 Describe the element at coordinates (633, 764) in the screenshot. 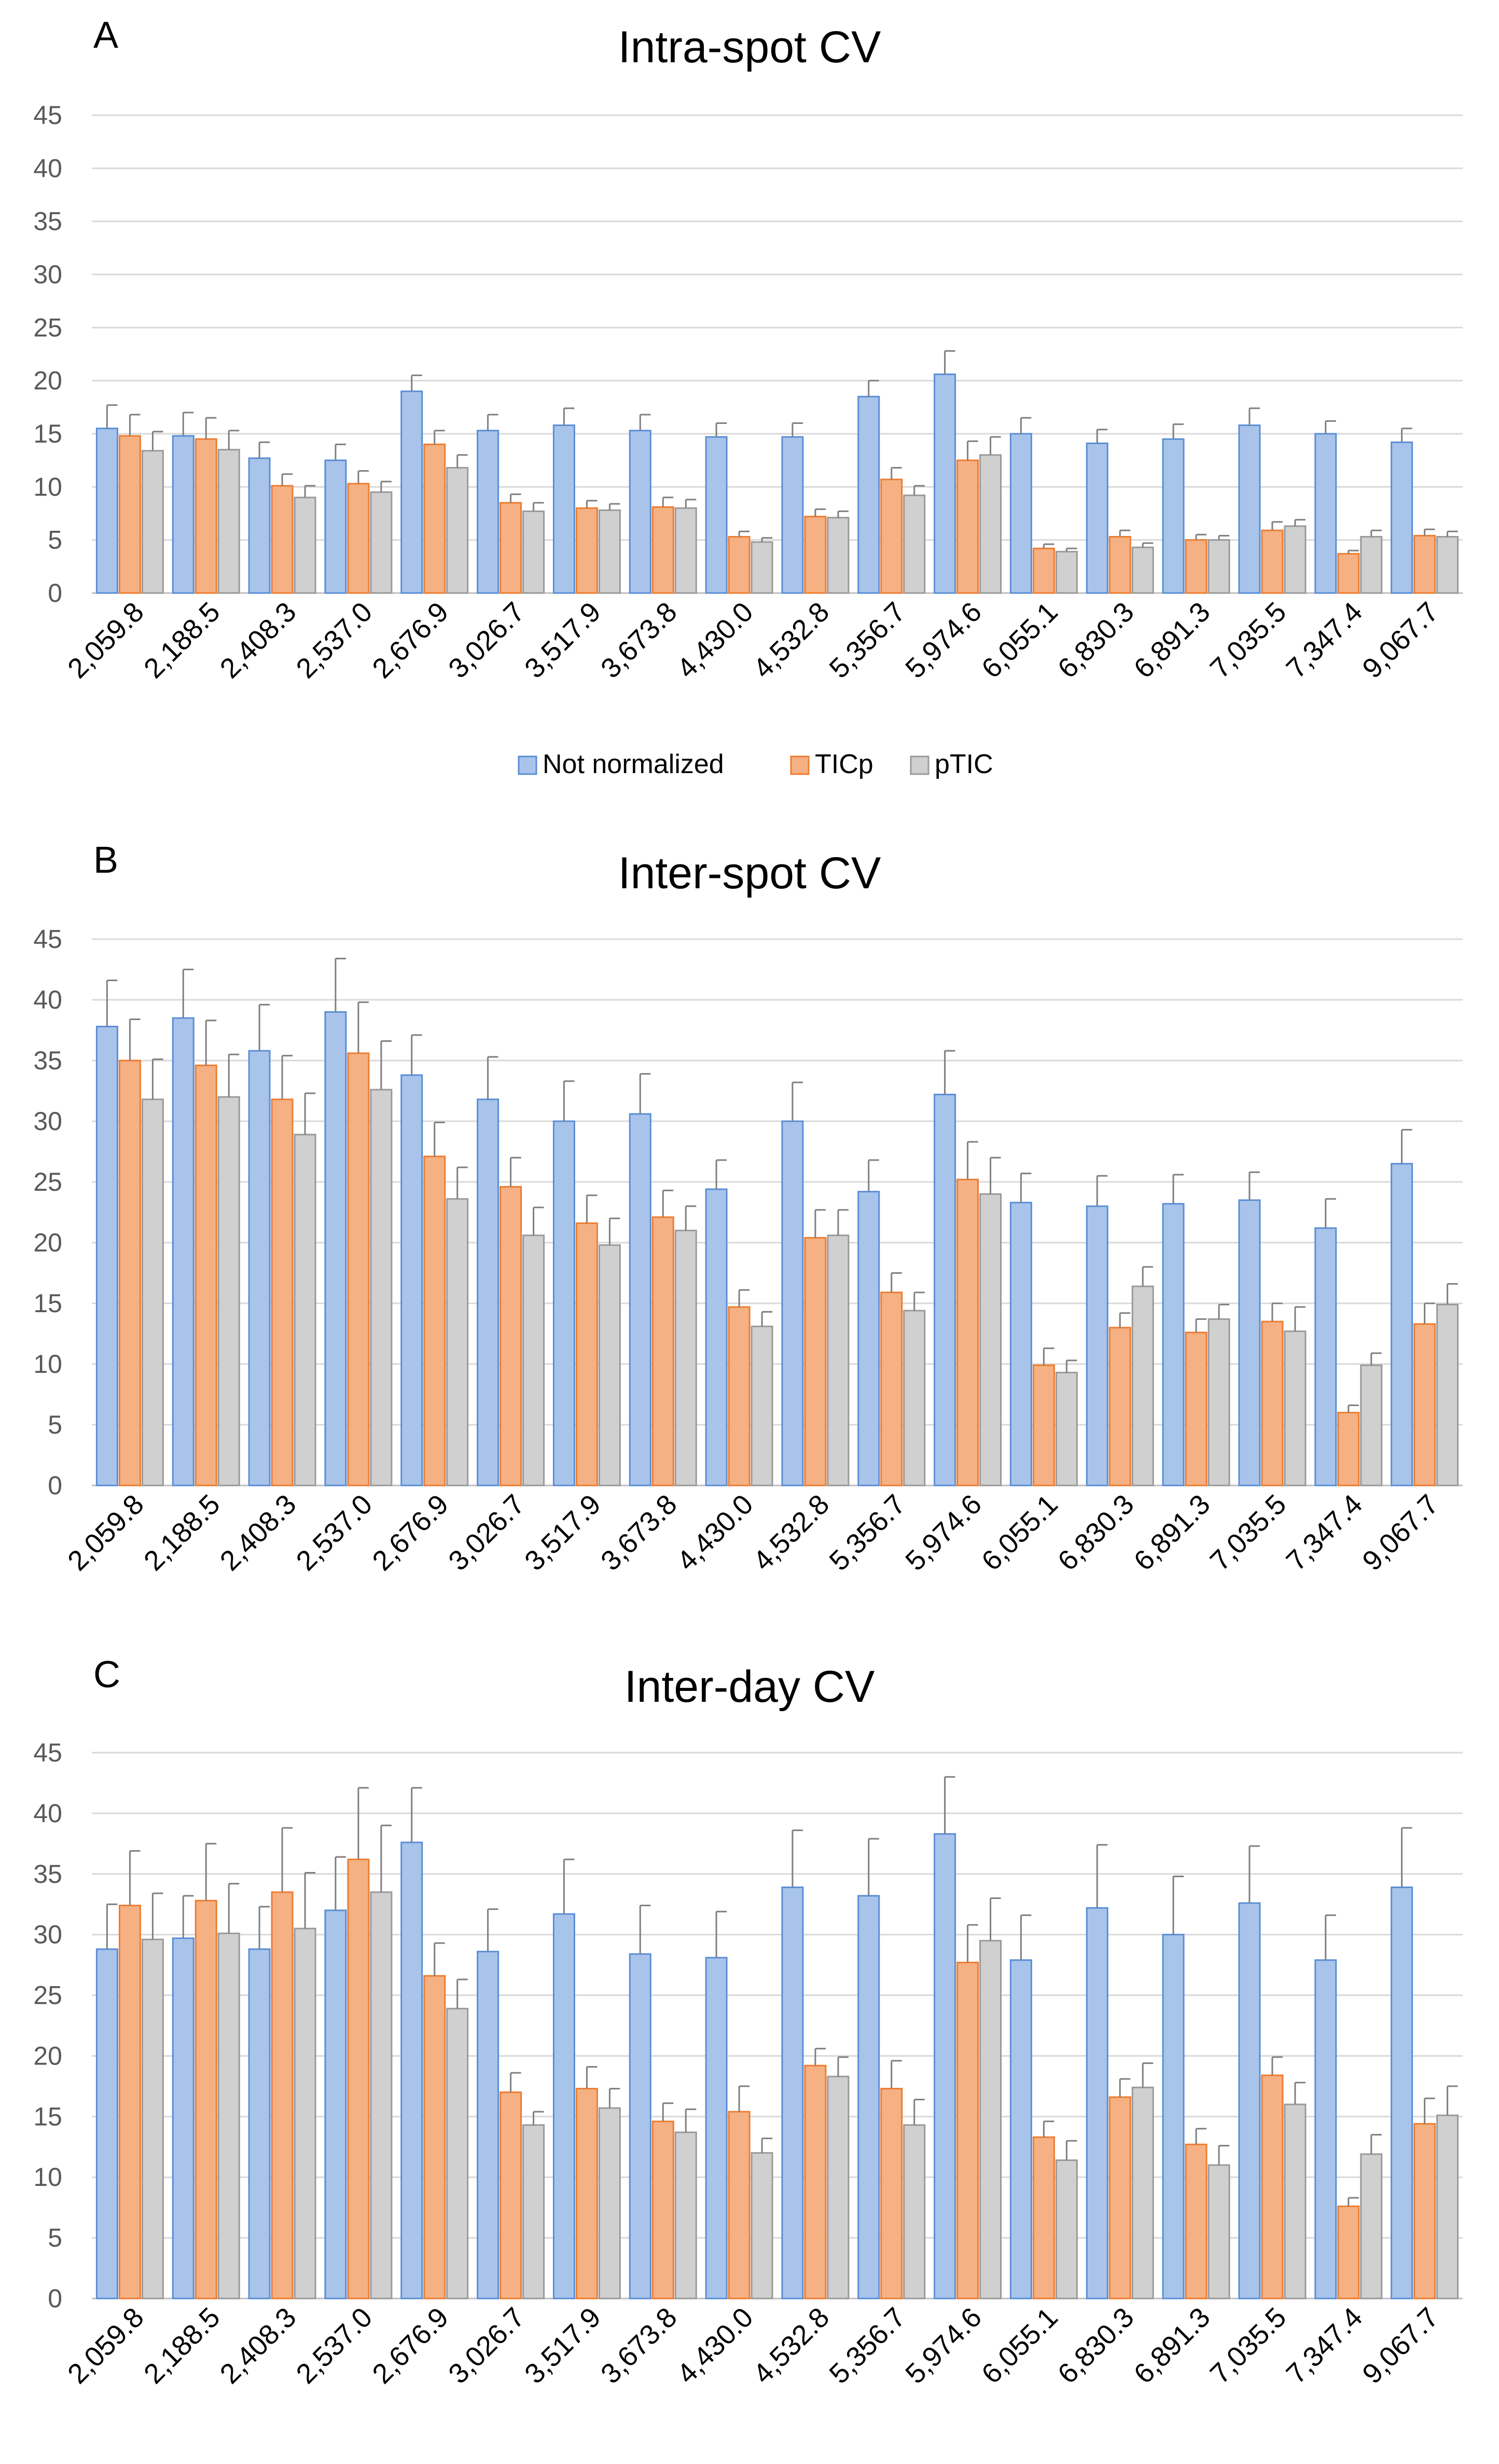

I see `legend-label-not-normalized: Not normalized` at that location.